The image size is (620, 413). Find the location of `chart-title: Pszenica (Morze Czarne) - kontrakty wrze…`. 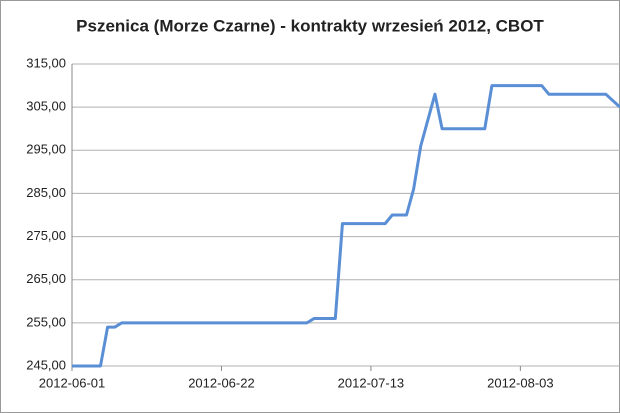

chart-title: Pszenica (Morze Czarne) - kontrakty wrze… is located at coordinates (310, 25).